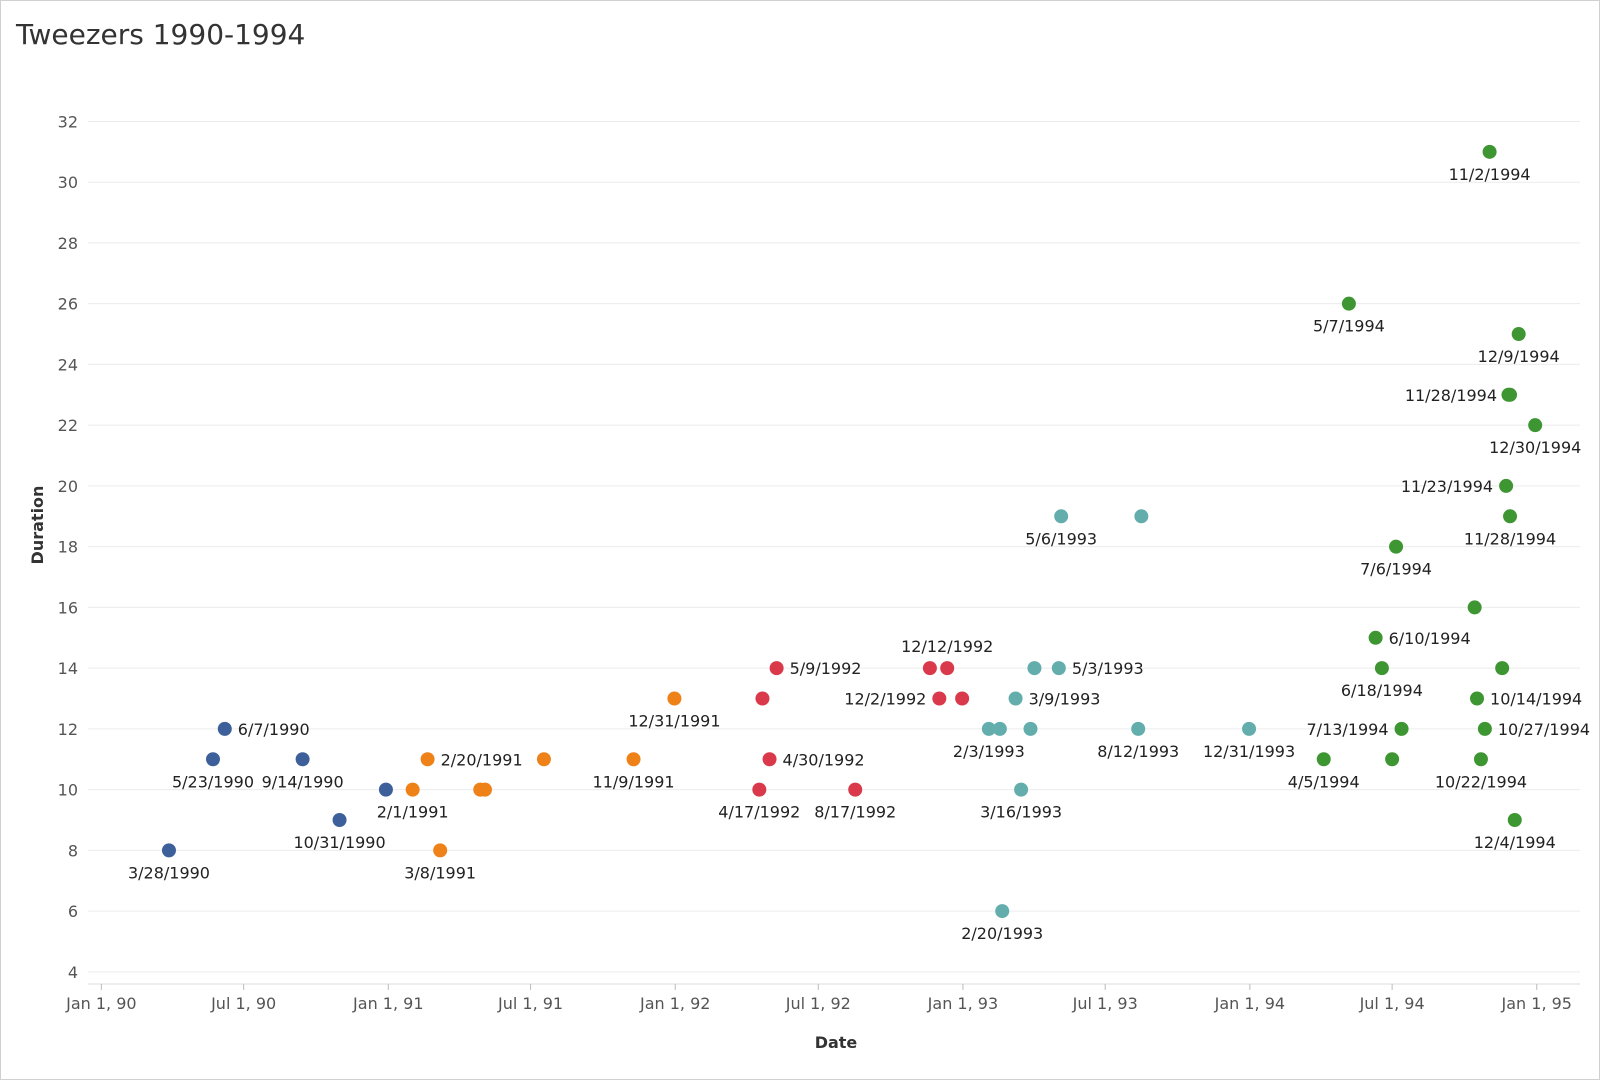 This screenshot has height=1080, width=1600. What do you see at coordinates (68, 243) in the screenshot?
I see `y-tick-label: 28` at bounding box center [68, 243].